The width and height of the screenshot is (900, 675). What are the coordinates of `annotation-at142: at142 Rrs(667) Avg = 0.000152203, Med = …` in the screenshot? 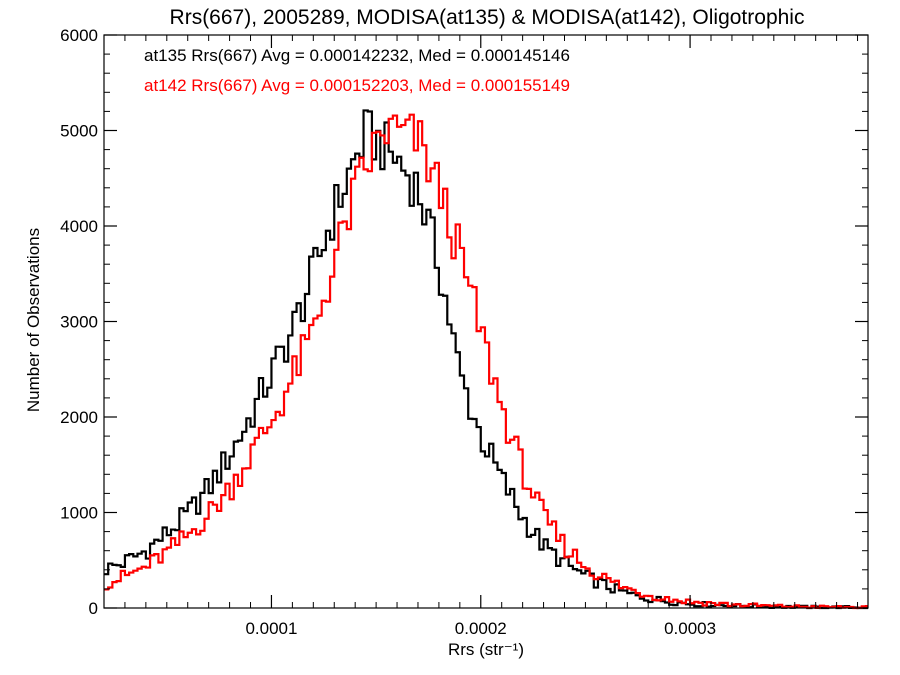 It's located at (357, 85).